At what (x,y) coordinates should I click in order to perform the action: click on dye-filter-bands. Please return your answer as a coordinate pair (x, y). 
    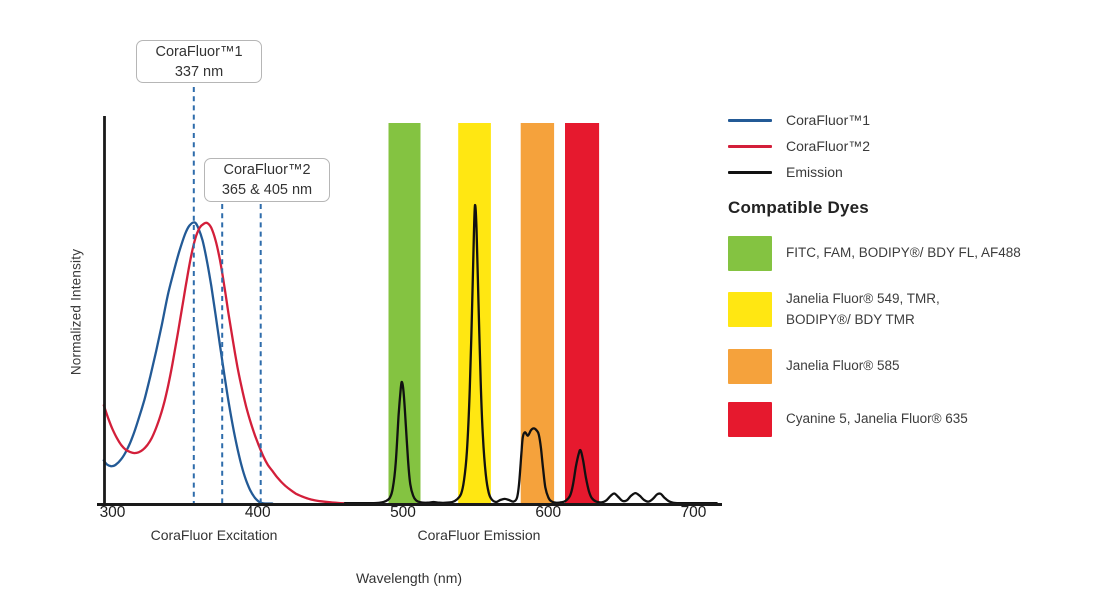
    Looking at the image, I should click on (494, 314).